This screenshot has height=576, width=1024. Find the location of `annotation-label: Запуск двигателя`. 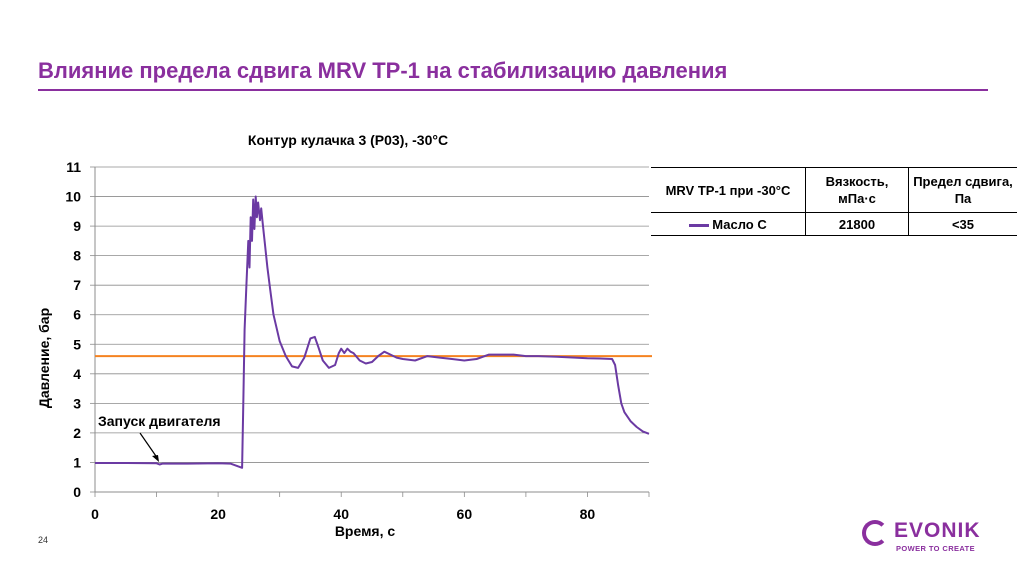

annotation-label: Запуск двигателя is located at coordinates (159, 421).